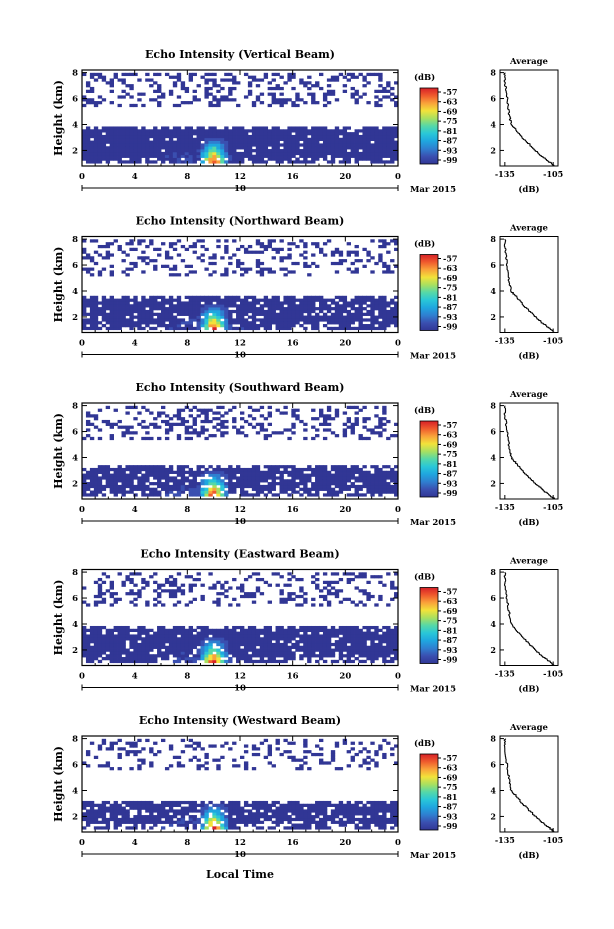  I want to click on average-x-tick-label: -105, so click(553, 507).